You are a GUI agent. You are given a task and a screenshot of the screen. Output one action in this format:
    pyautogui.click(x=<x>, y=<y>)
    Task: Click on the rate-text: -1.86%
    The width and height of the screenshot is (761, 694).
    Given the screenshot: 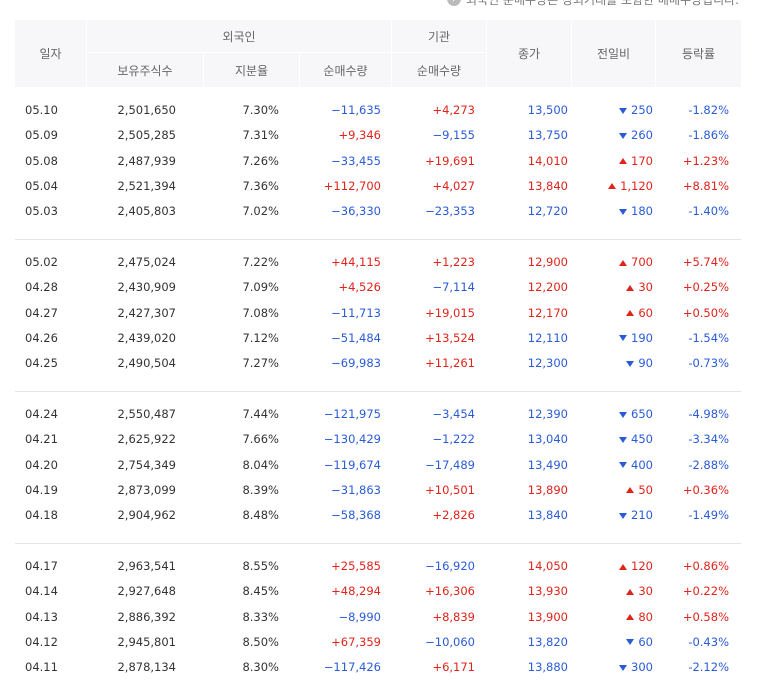 What is the action you would take?
    pyautogui.click(x=708, y=135)
    